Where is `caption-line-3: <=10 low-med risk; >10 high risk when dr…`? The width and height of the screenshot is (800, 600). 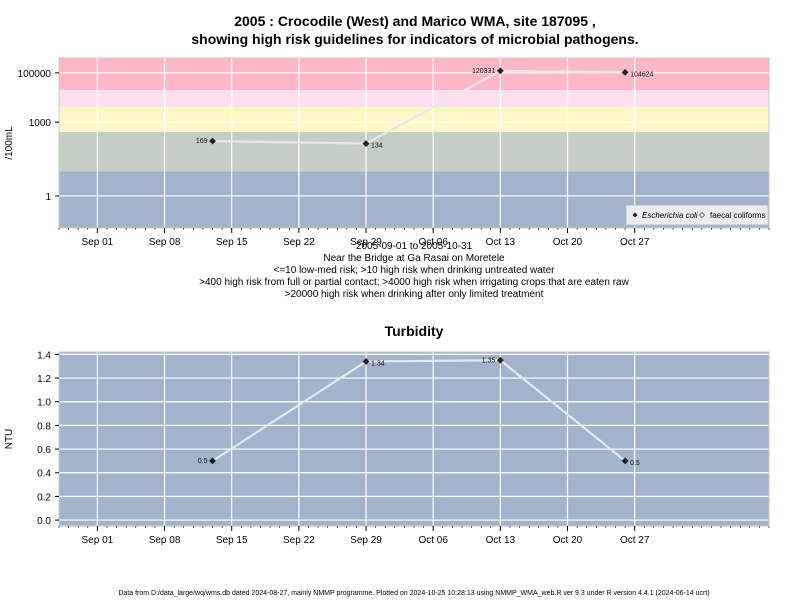 caption-line-3: <=10 low-med risk; >10 high risk when dr… is located at coordinates (415, 270).